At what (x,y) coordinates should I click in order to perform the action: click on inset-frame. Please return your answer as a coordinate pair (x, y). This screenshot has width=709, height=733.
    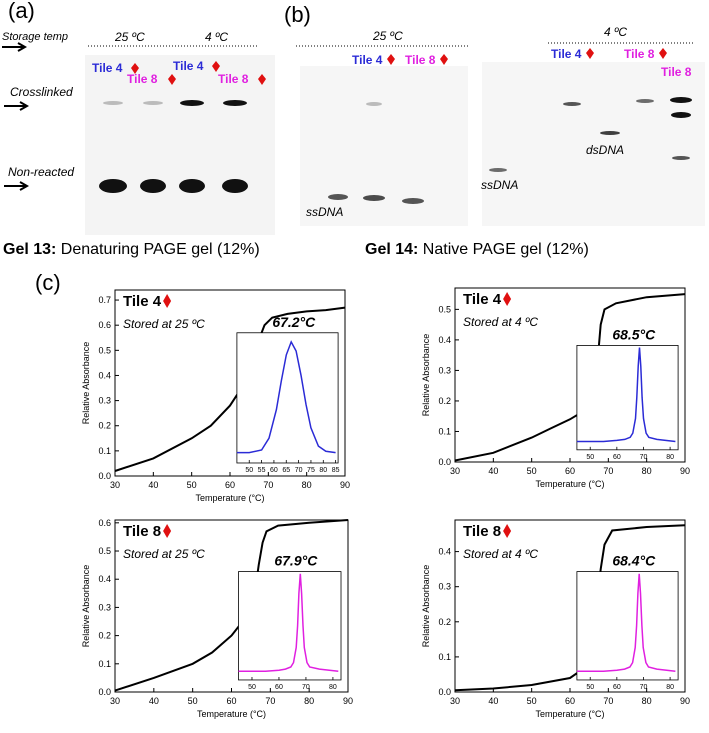
    Looking at the image, I should click on (287, 398).